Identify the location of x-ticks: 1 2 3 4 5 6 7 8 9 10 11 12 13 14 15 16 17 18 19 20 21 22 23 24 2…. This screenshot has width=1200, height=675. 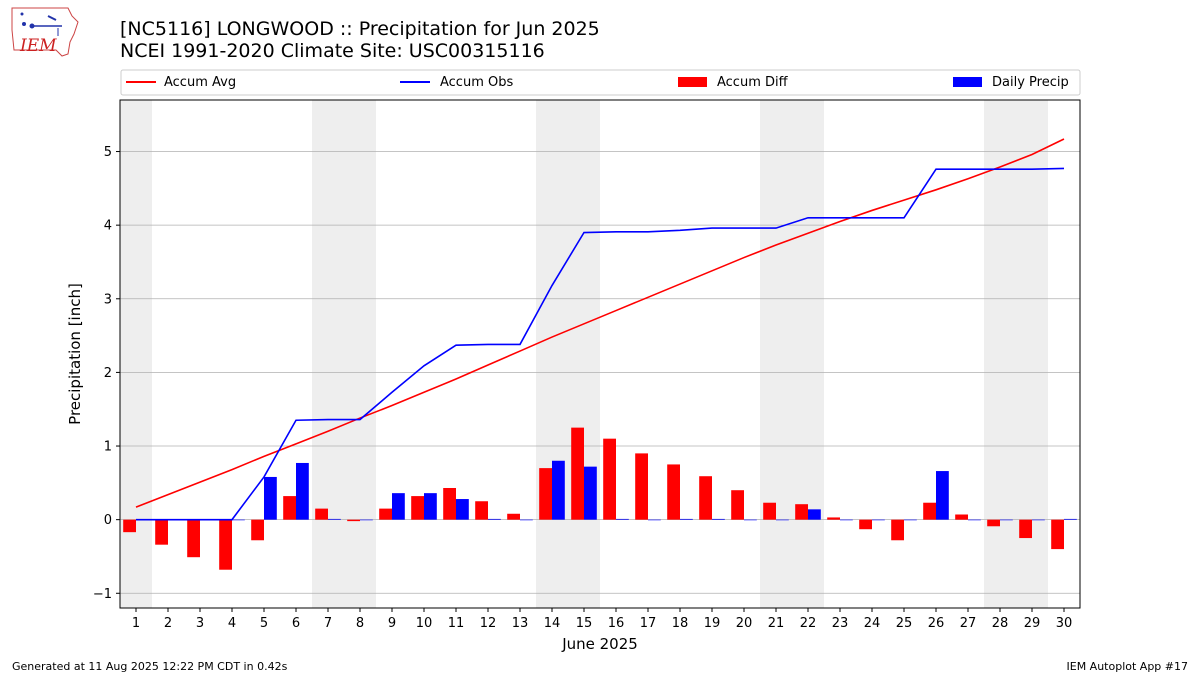
(602, 619).